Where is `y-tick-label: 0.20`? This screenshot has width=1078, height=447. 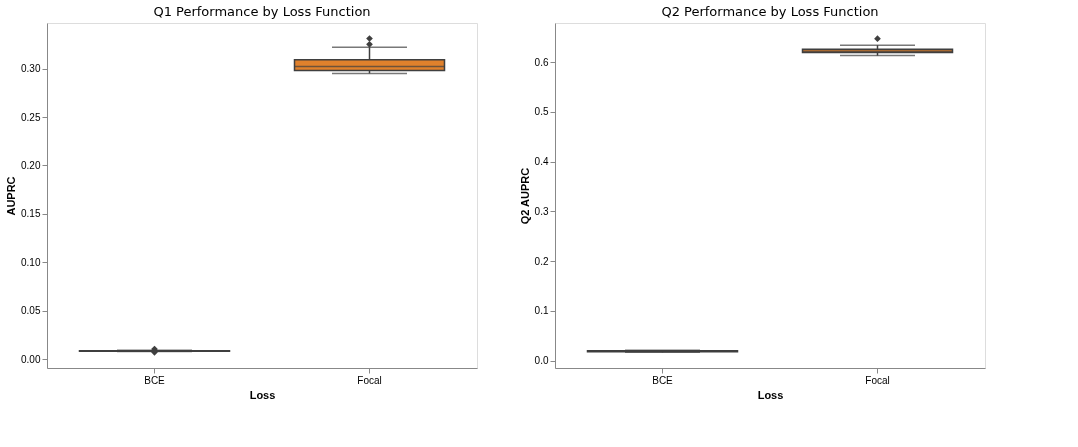 y-tick-label: 0.20 is located at coordinates (31, 165).